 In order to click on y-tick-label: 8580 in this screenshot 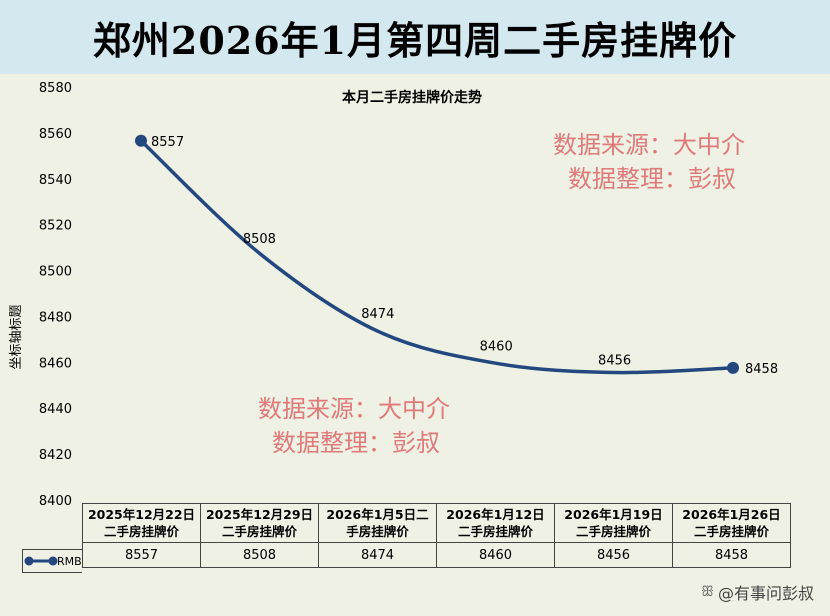, I will do `click(55, 88)`.